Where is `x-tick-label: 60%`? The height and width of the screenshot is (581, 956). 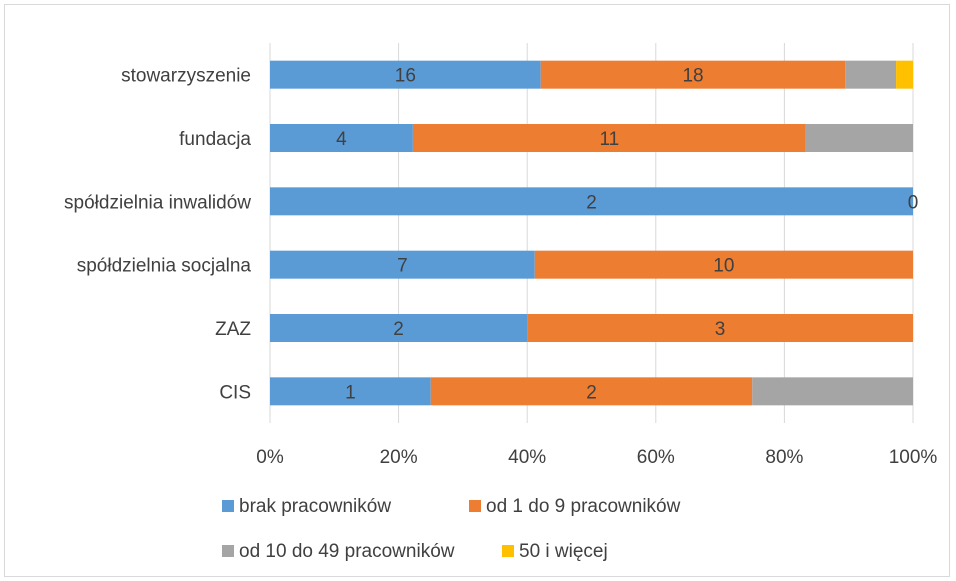
x-tick-label: 60% is located at coordinates (656, 457).